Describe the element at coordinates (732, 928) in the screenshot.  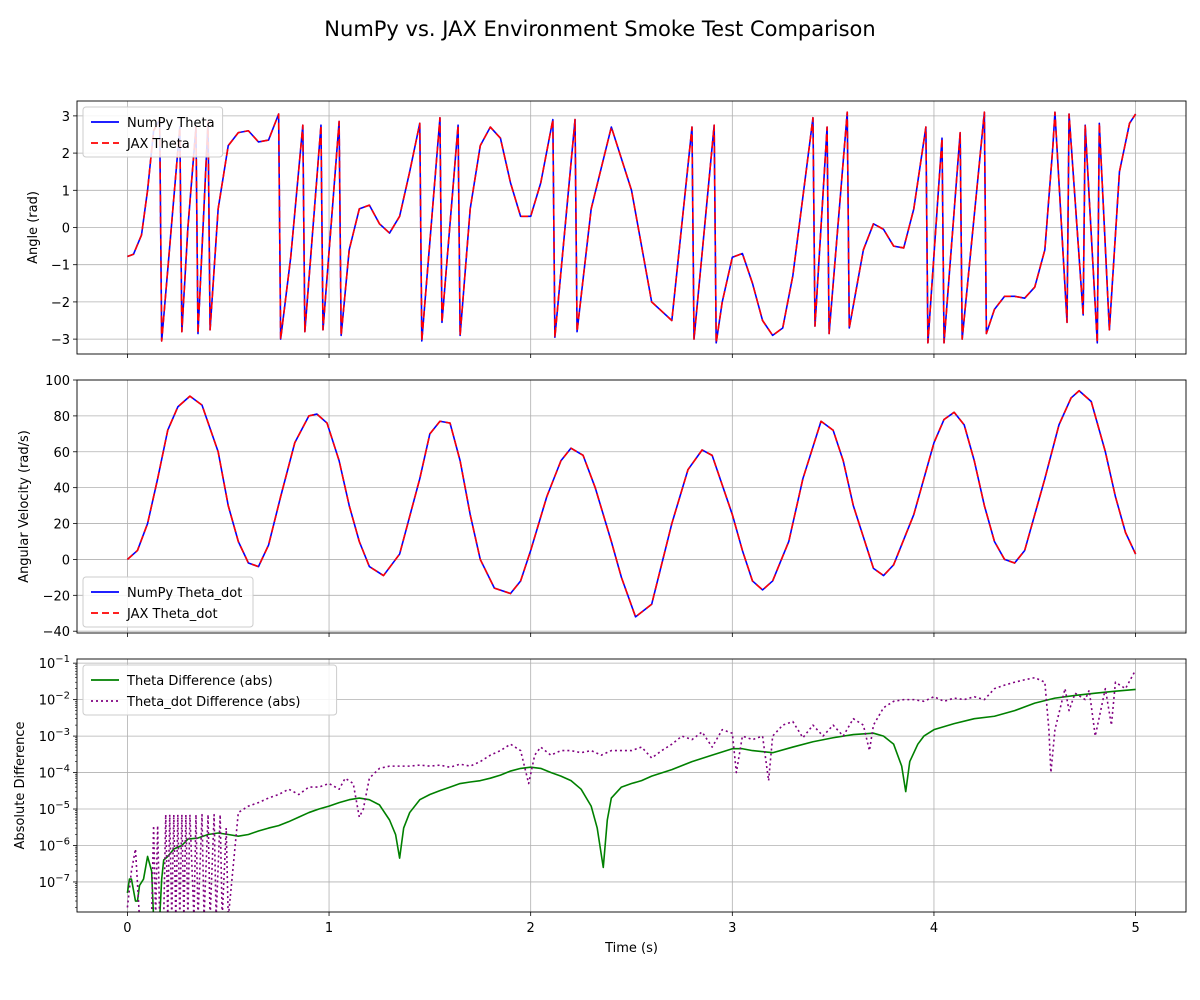
I see `x-tick-label: 3` at that location.